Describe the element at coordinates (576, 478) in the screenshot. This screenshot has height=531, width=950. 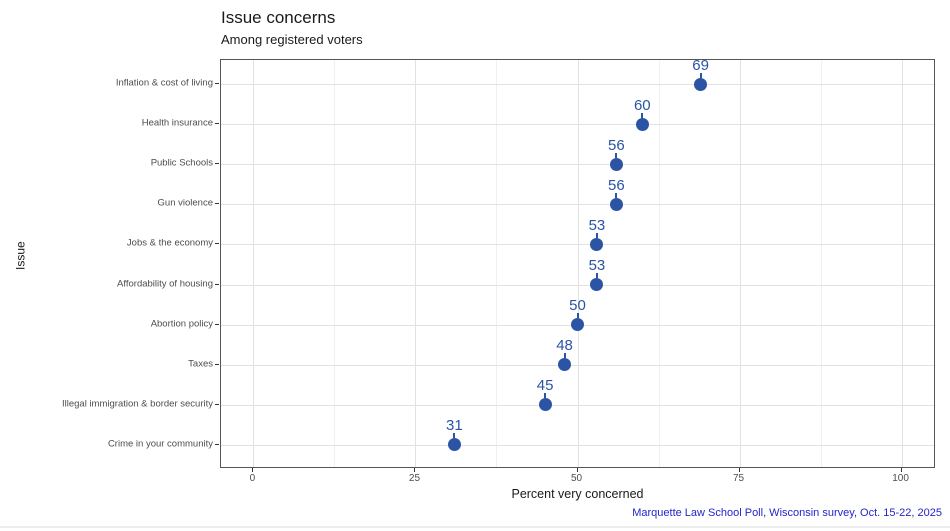
I see `x-axis-tick-label: 50` at that location.